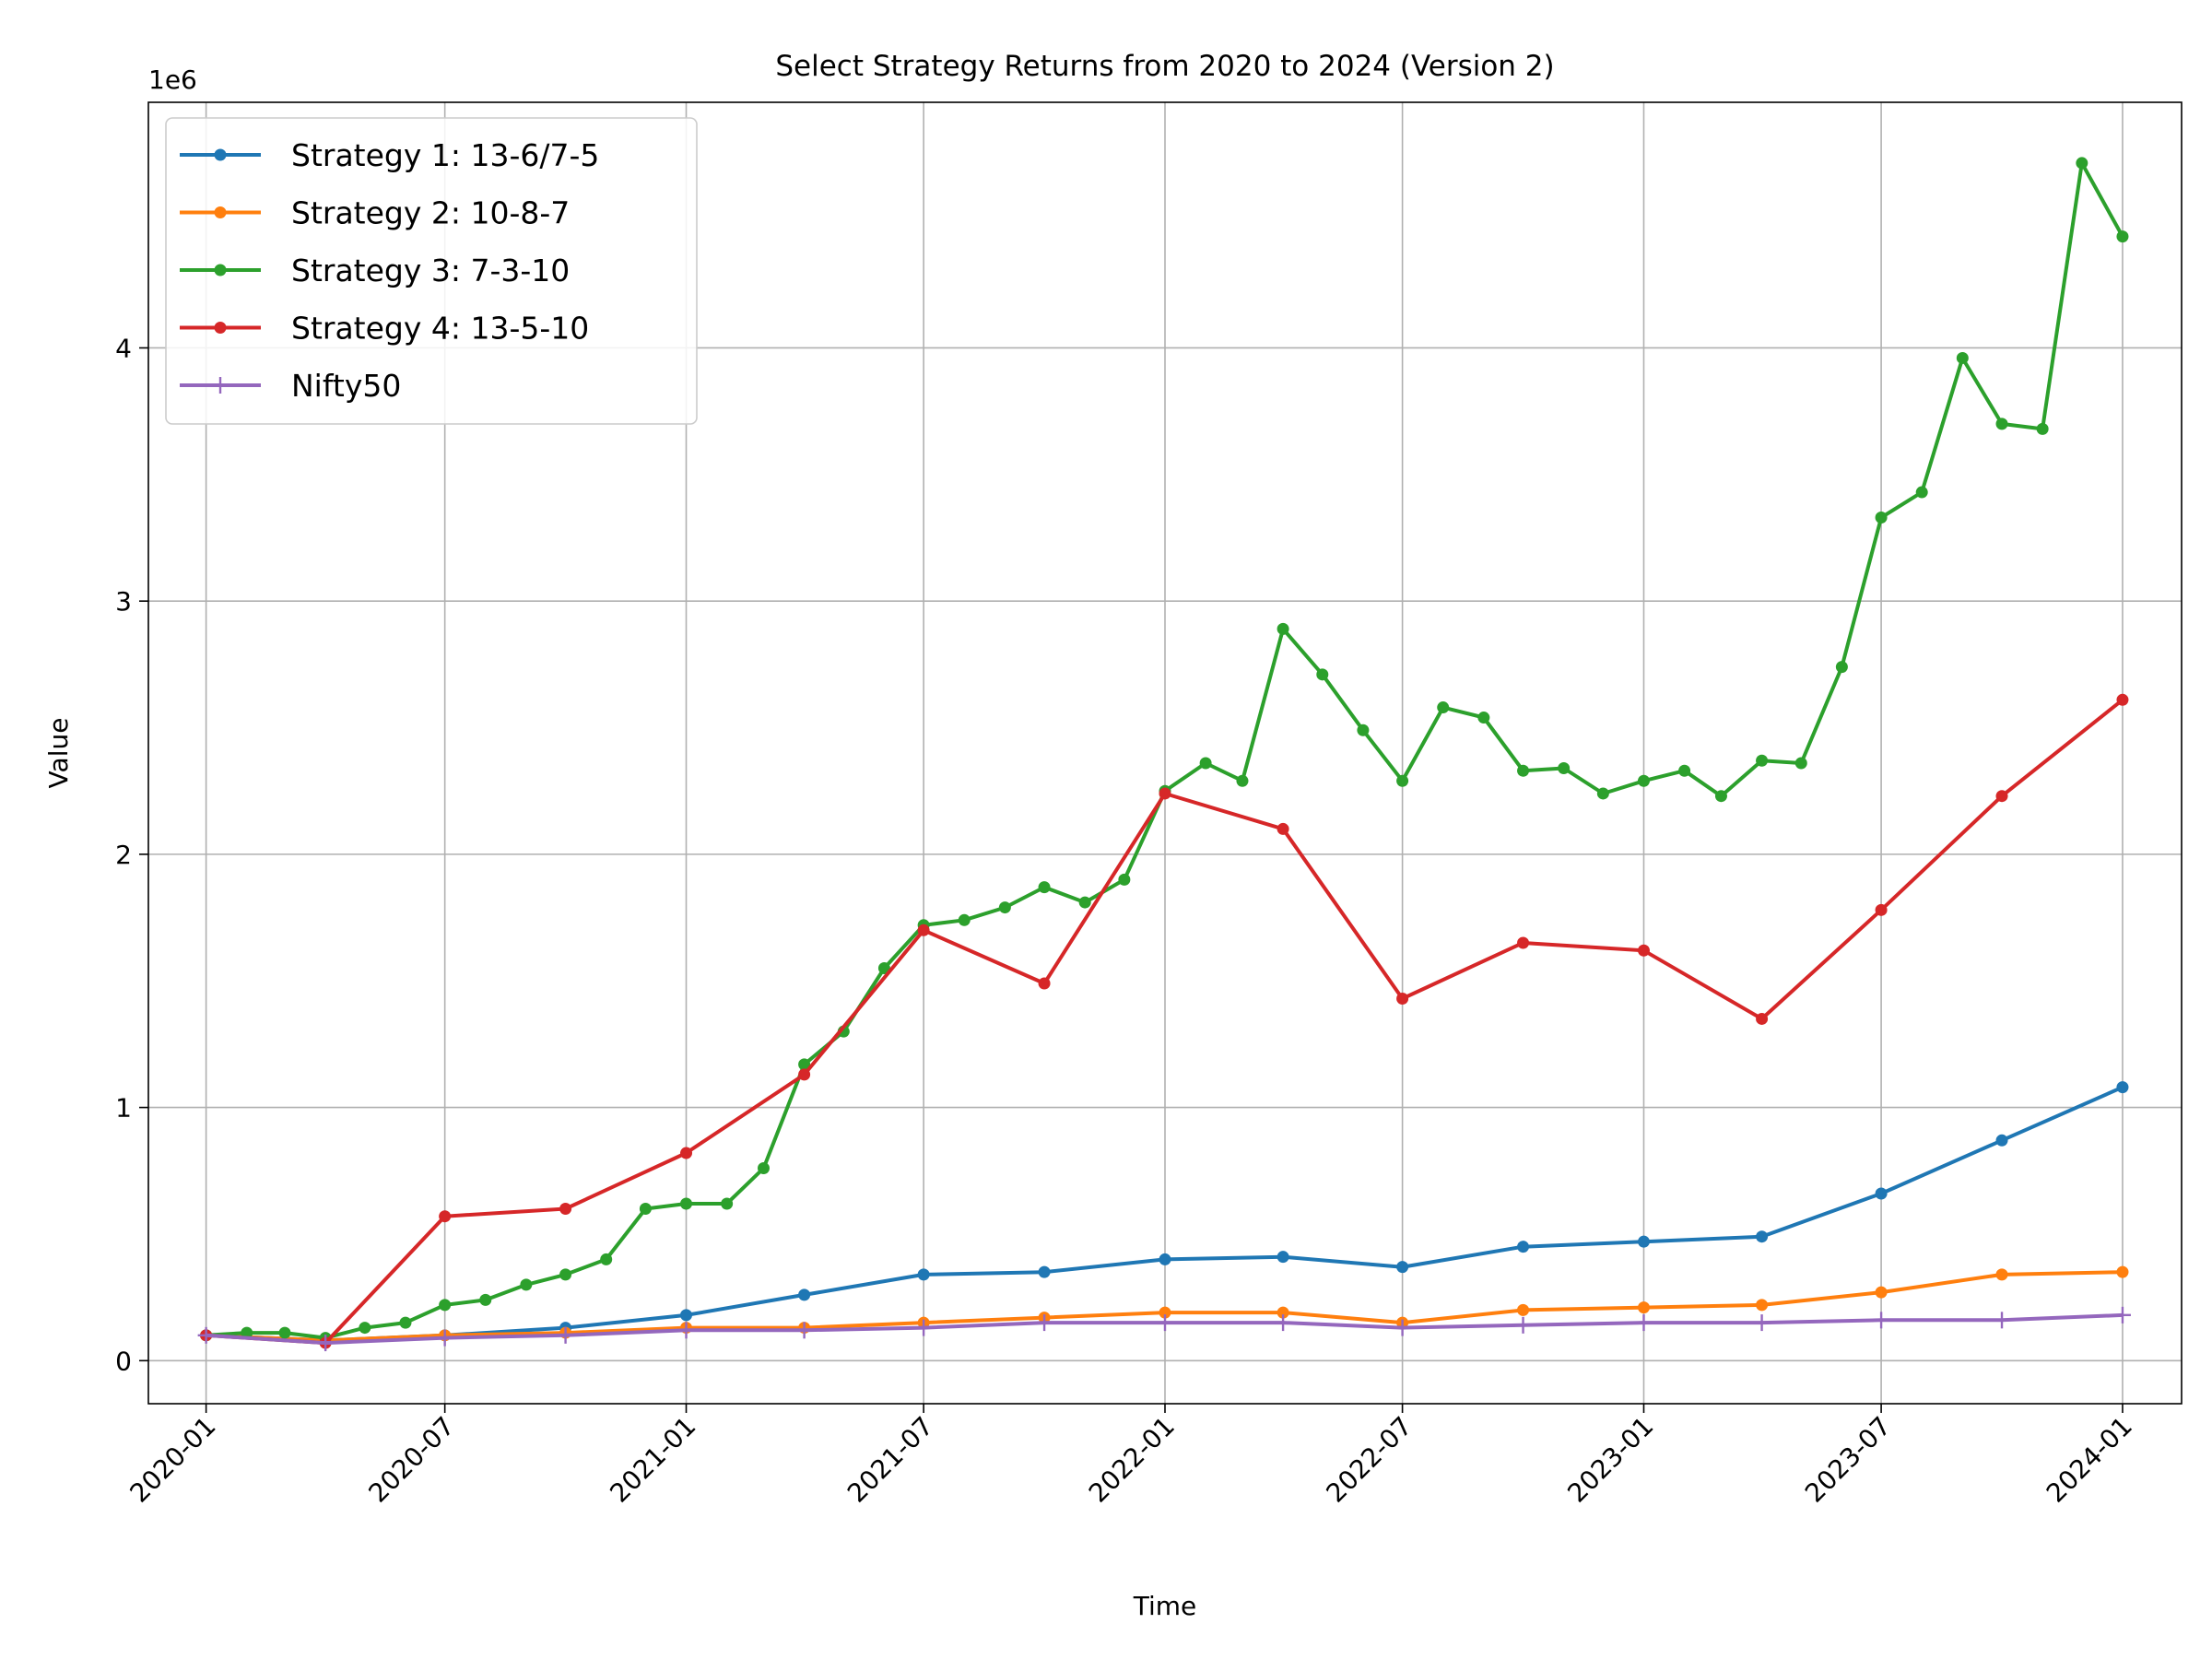 The image size is (2212, 1659). Describe the element at coordinates (123, 1361) in the screenshot. I see `y-tick-label: 0` at that location.